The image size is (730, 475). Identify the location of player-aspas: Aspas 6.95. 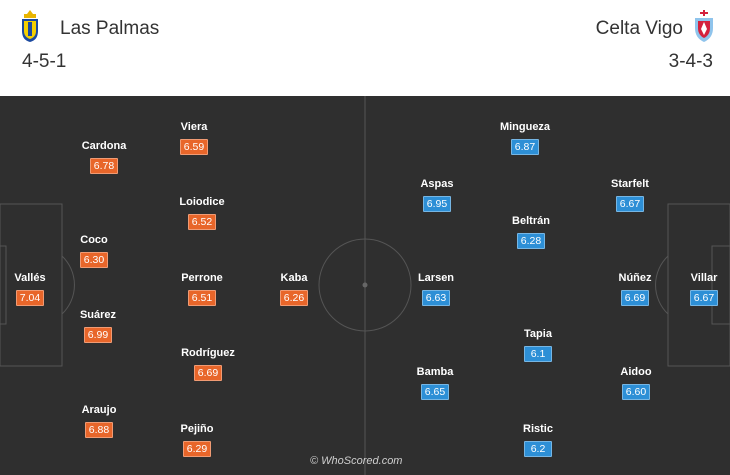
(437, 195).